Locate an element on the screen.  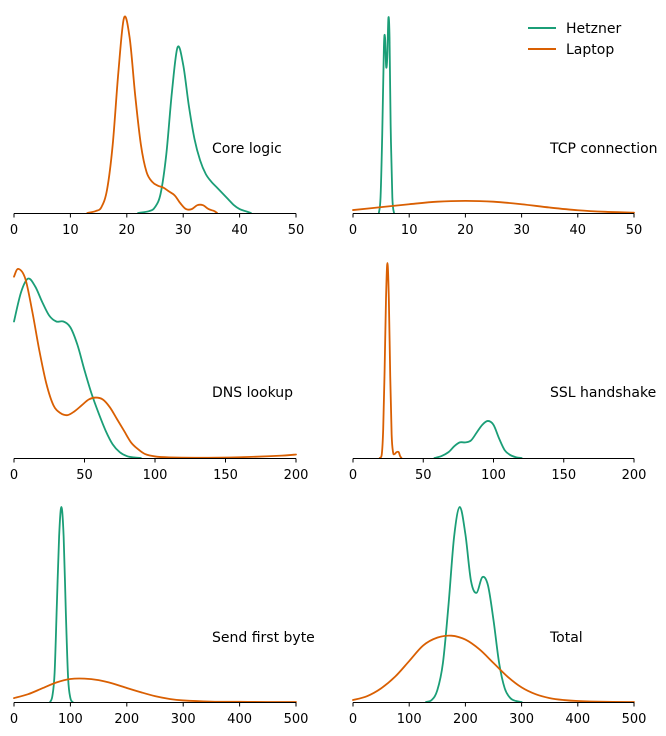
panel-send-first-byte: 0 100 200 300 400 500 Send first byte is located at coordinates (162, 616).